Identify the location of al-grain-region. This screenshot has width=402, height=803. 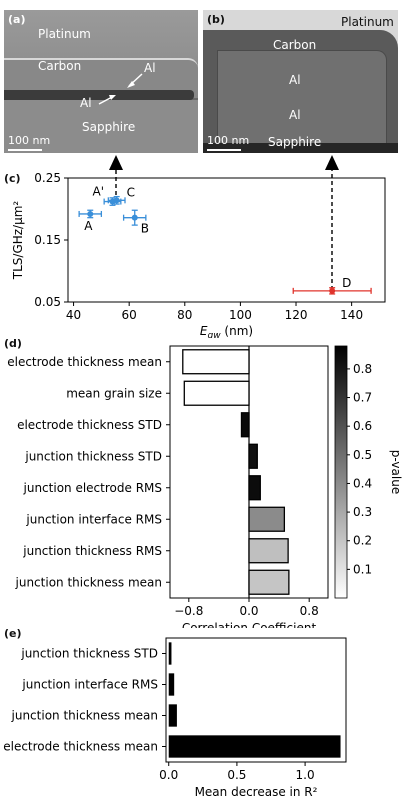
(302, 97).